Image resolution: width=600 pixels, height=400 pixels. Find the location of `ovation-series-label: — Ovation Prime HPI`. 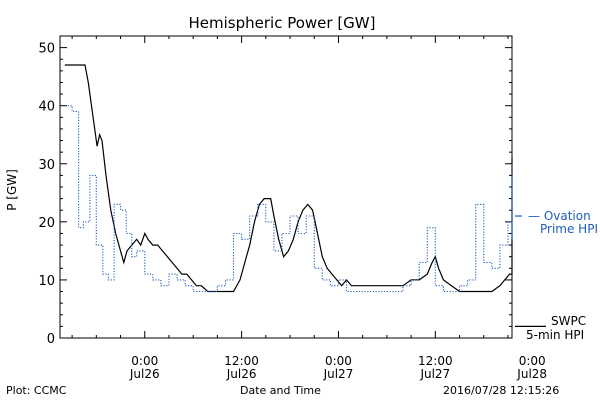

ovation-series-label: — Ovation Prime HPI is located at coordinates (563, 222).